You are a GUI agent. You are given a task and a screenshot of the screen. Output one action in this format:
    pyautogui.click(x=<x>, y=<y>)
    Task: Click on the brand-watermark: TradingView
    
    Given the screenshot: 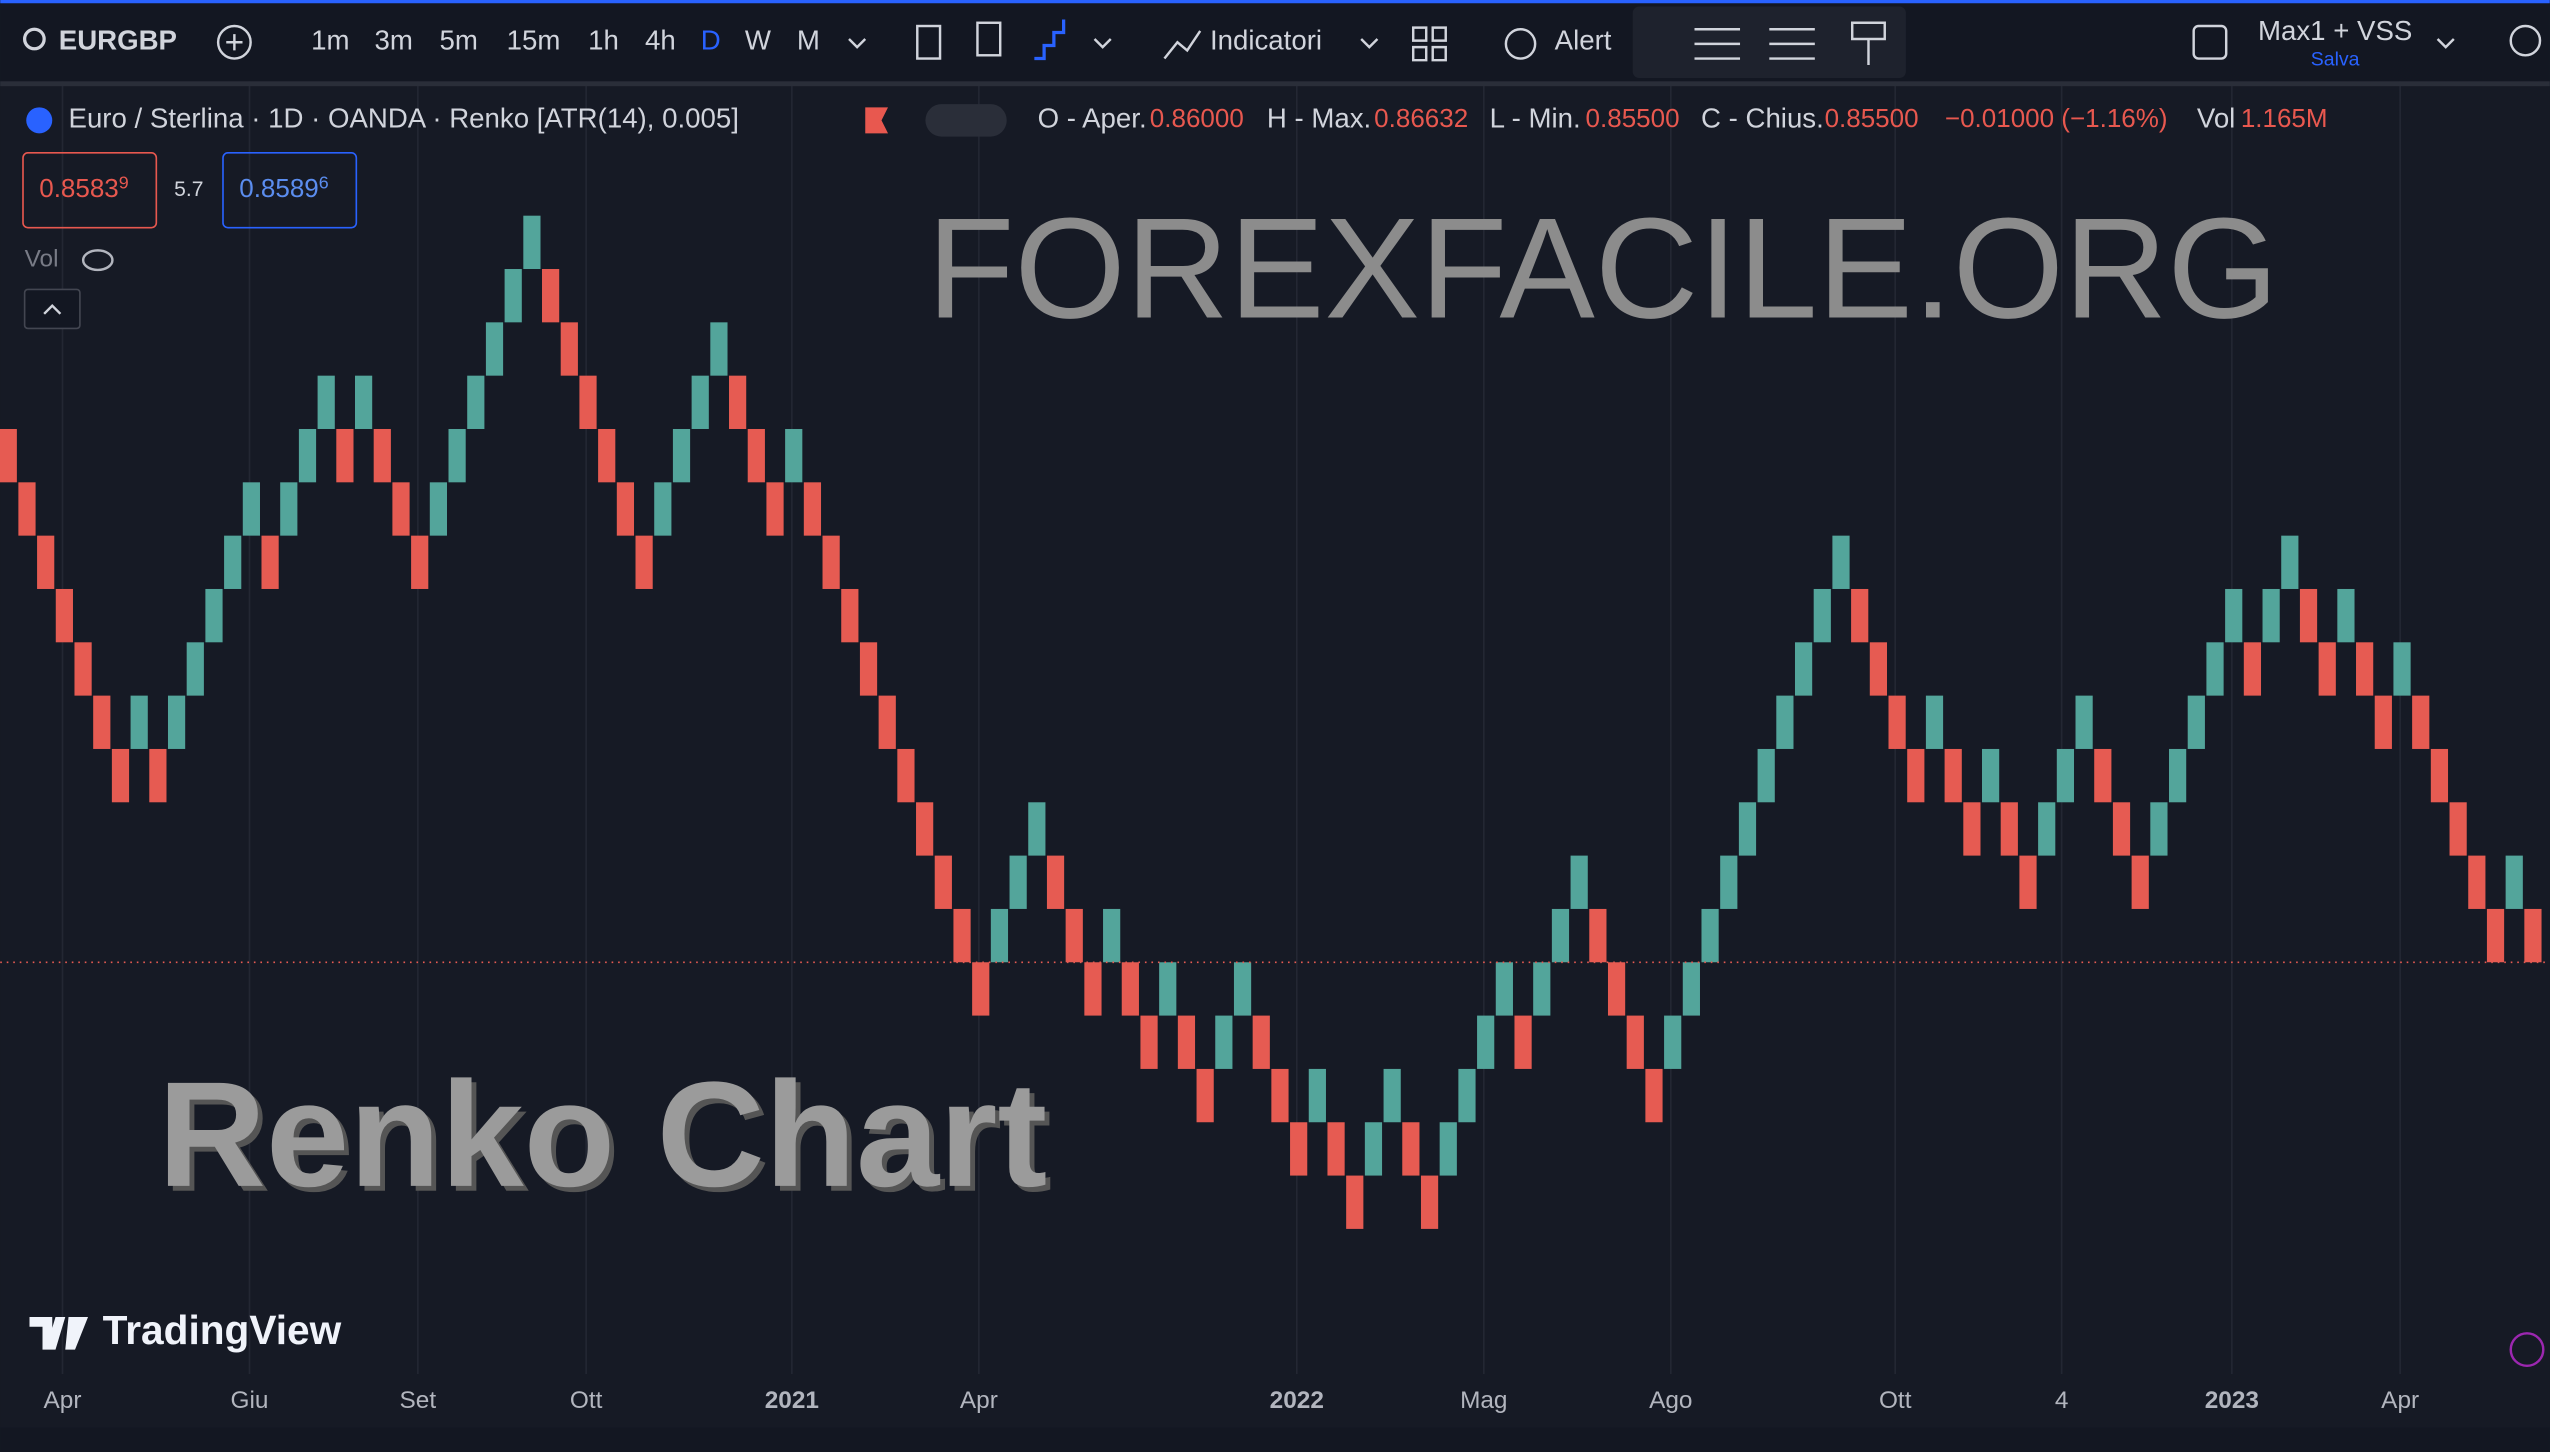 What is the action you would take?
    pyautogui.click(x=222, y=1330)
    